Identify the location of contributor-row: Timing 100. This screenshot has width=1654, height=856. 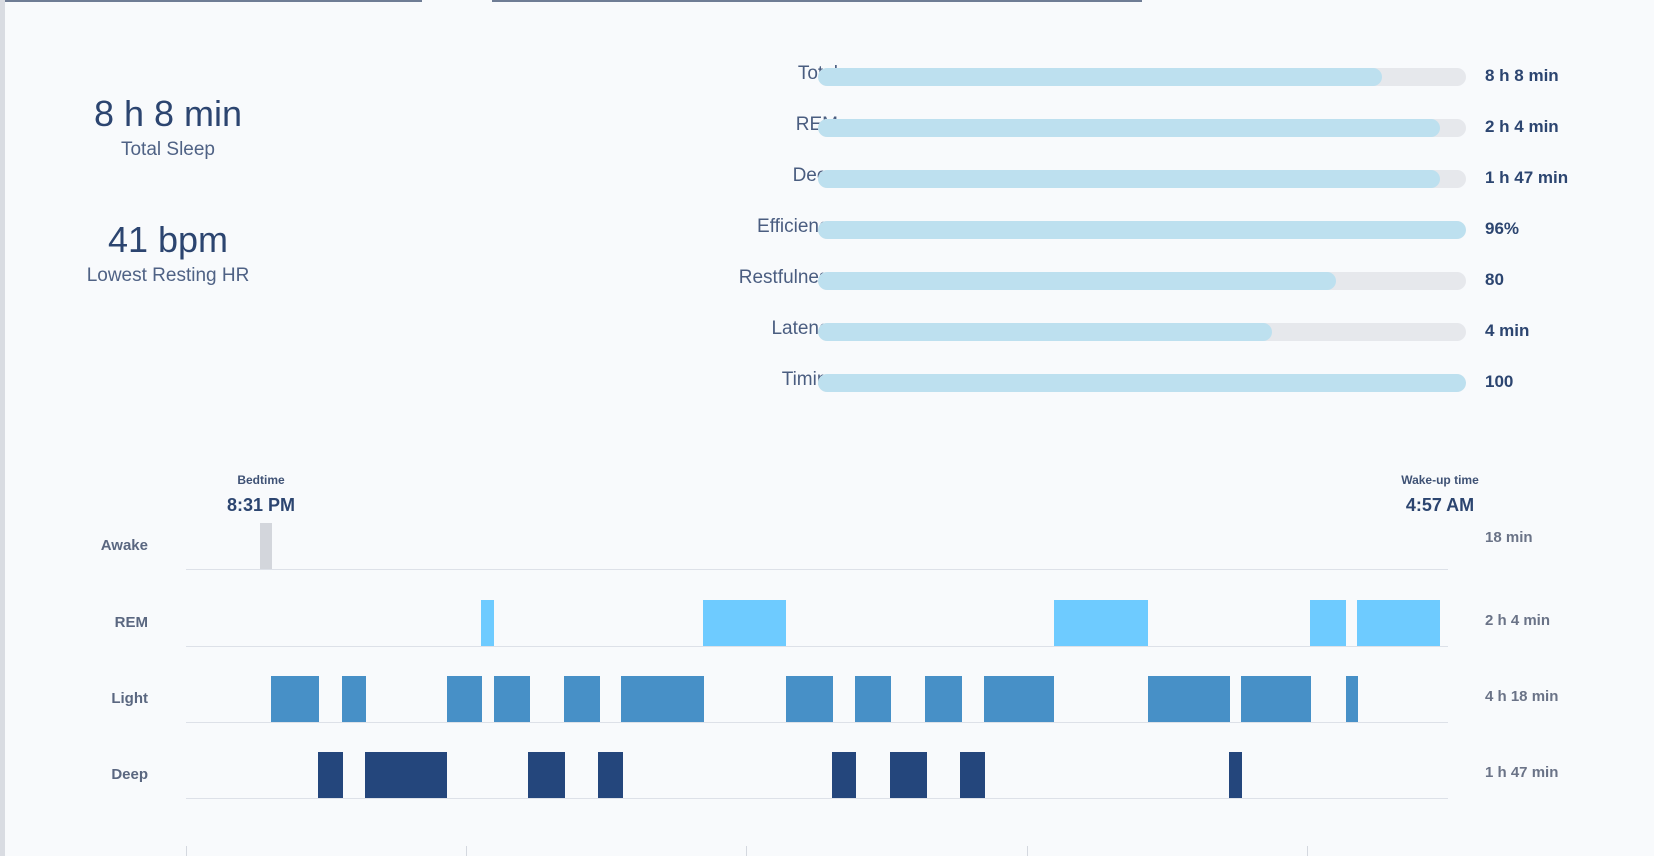
(1115, 385).